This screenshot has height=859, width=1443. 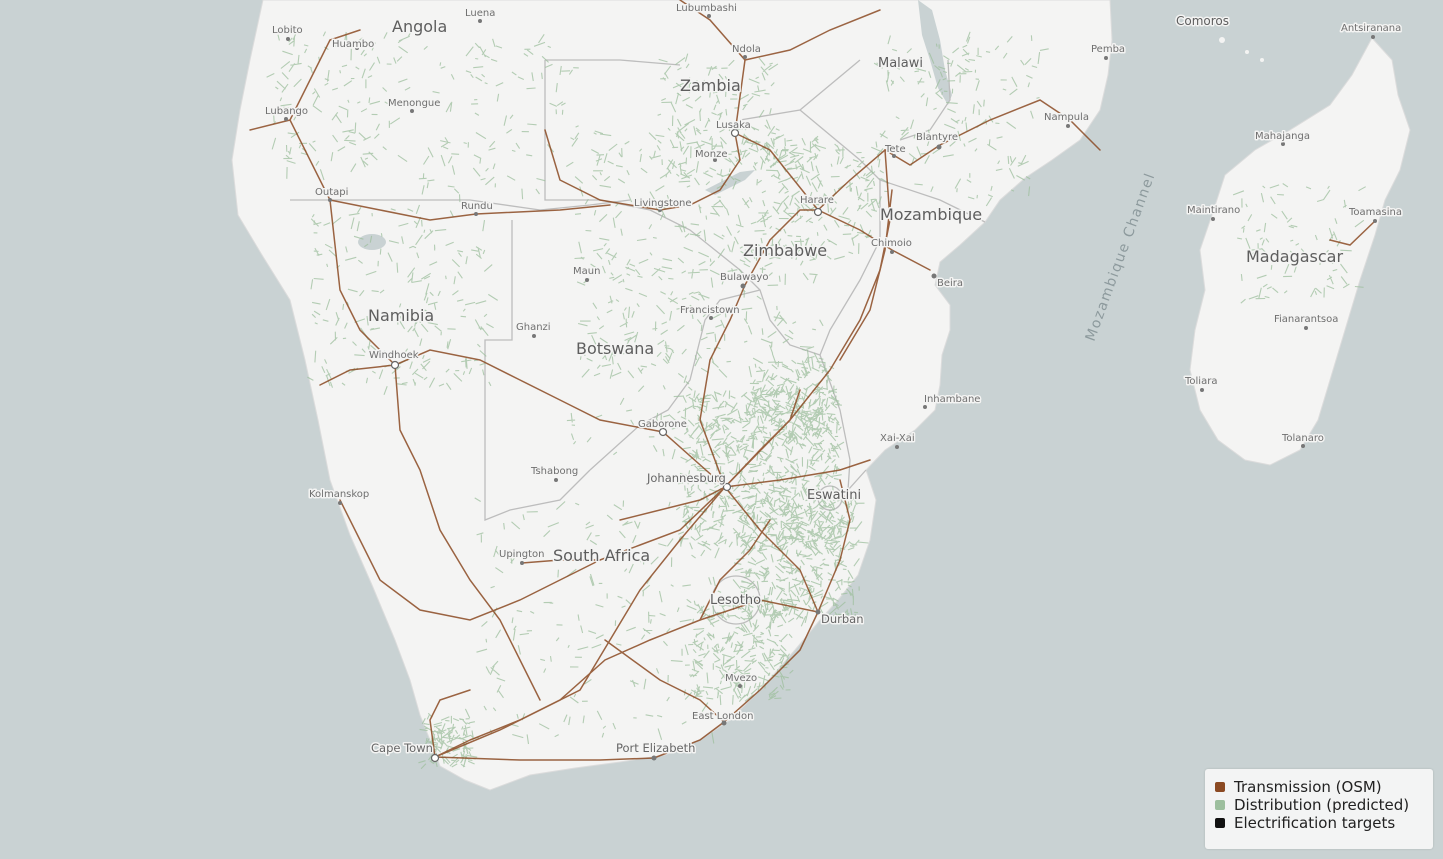 I want to click on country-label-mozambique: Mozambique, so click(x=931, y=214).